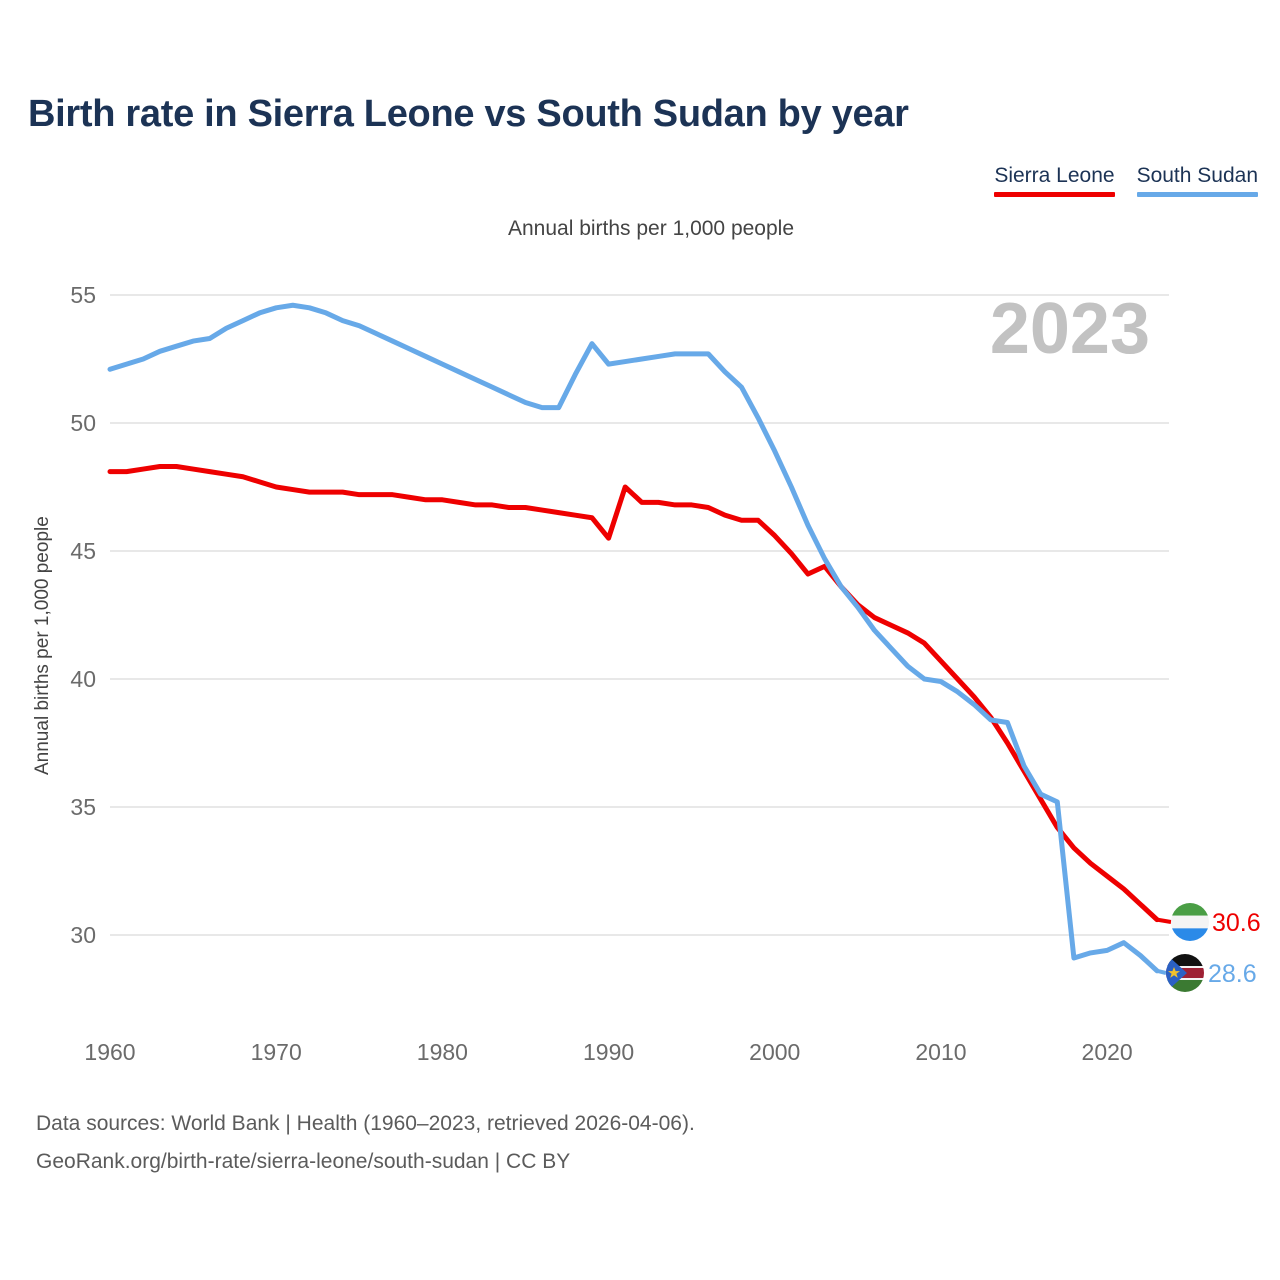 This screenshot has width=1280, height=1280. Describe the element at coordinates (1054, 194) in the screenshot. I see `legend-swatch-sierra-leone` at that location.